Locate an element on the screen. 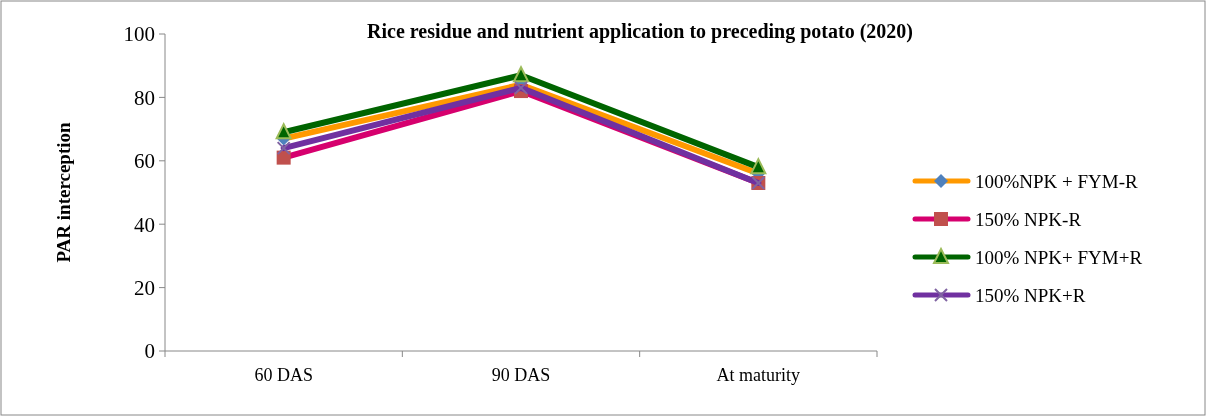 This screenshot has width=1206, height=416. legend-label: 150% NPK+R is located at coordinates (1030, 295).